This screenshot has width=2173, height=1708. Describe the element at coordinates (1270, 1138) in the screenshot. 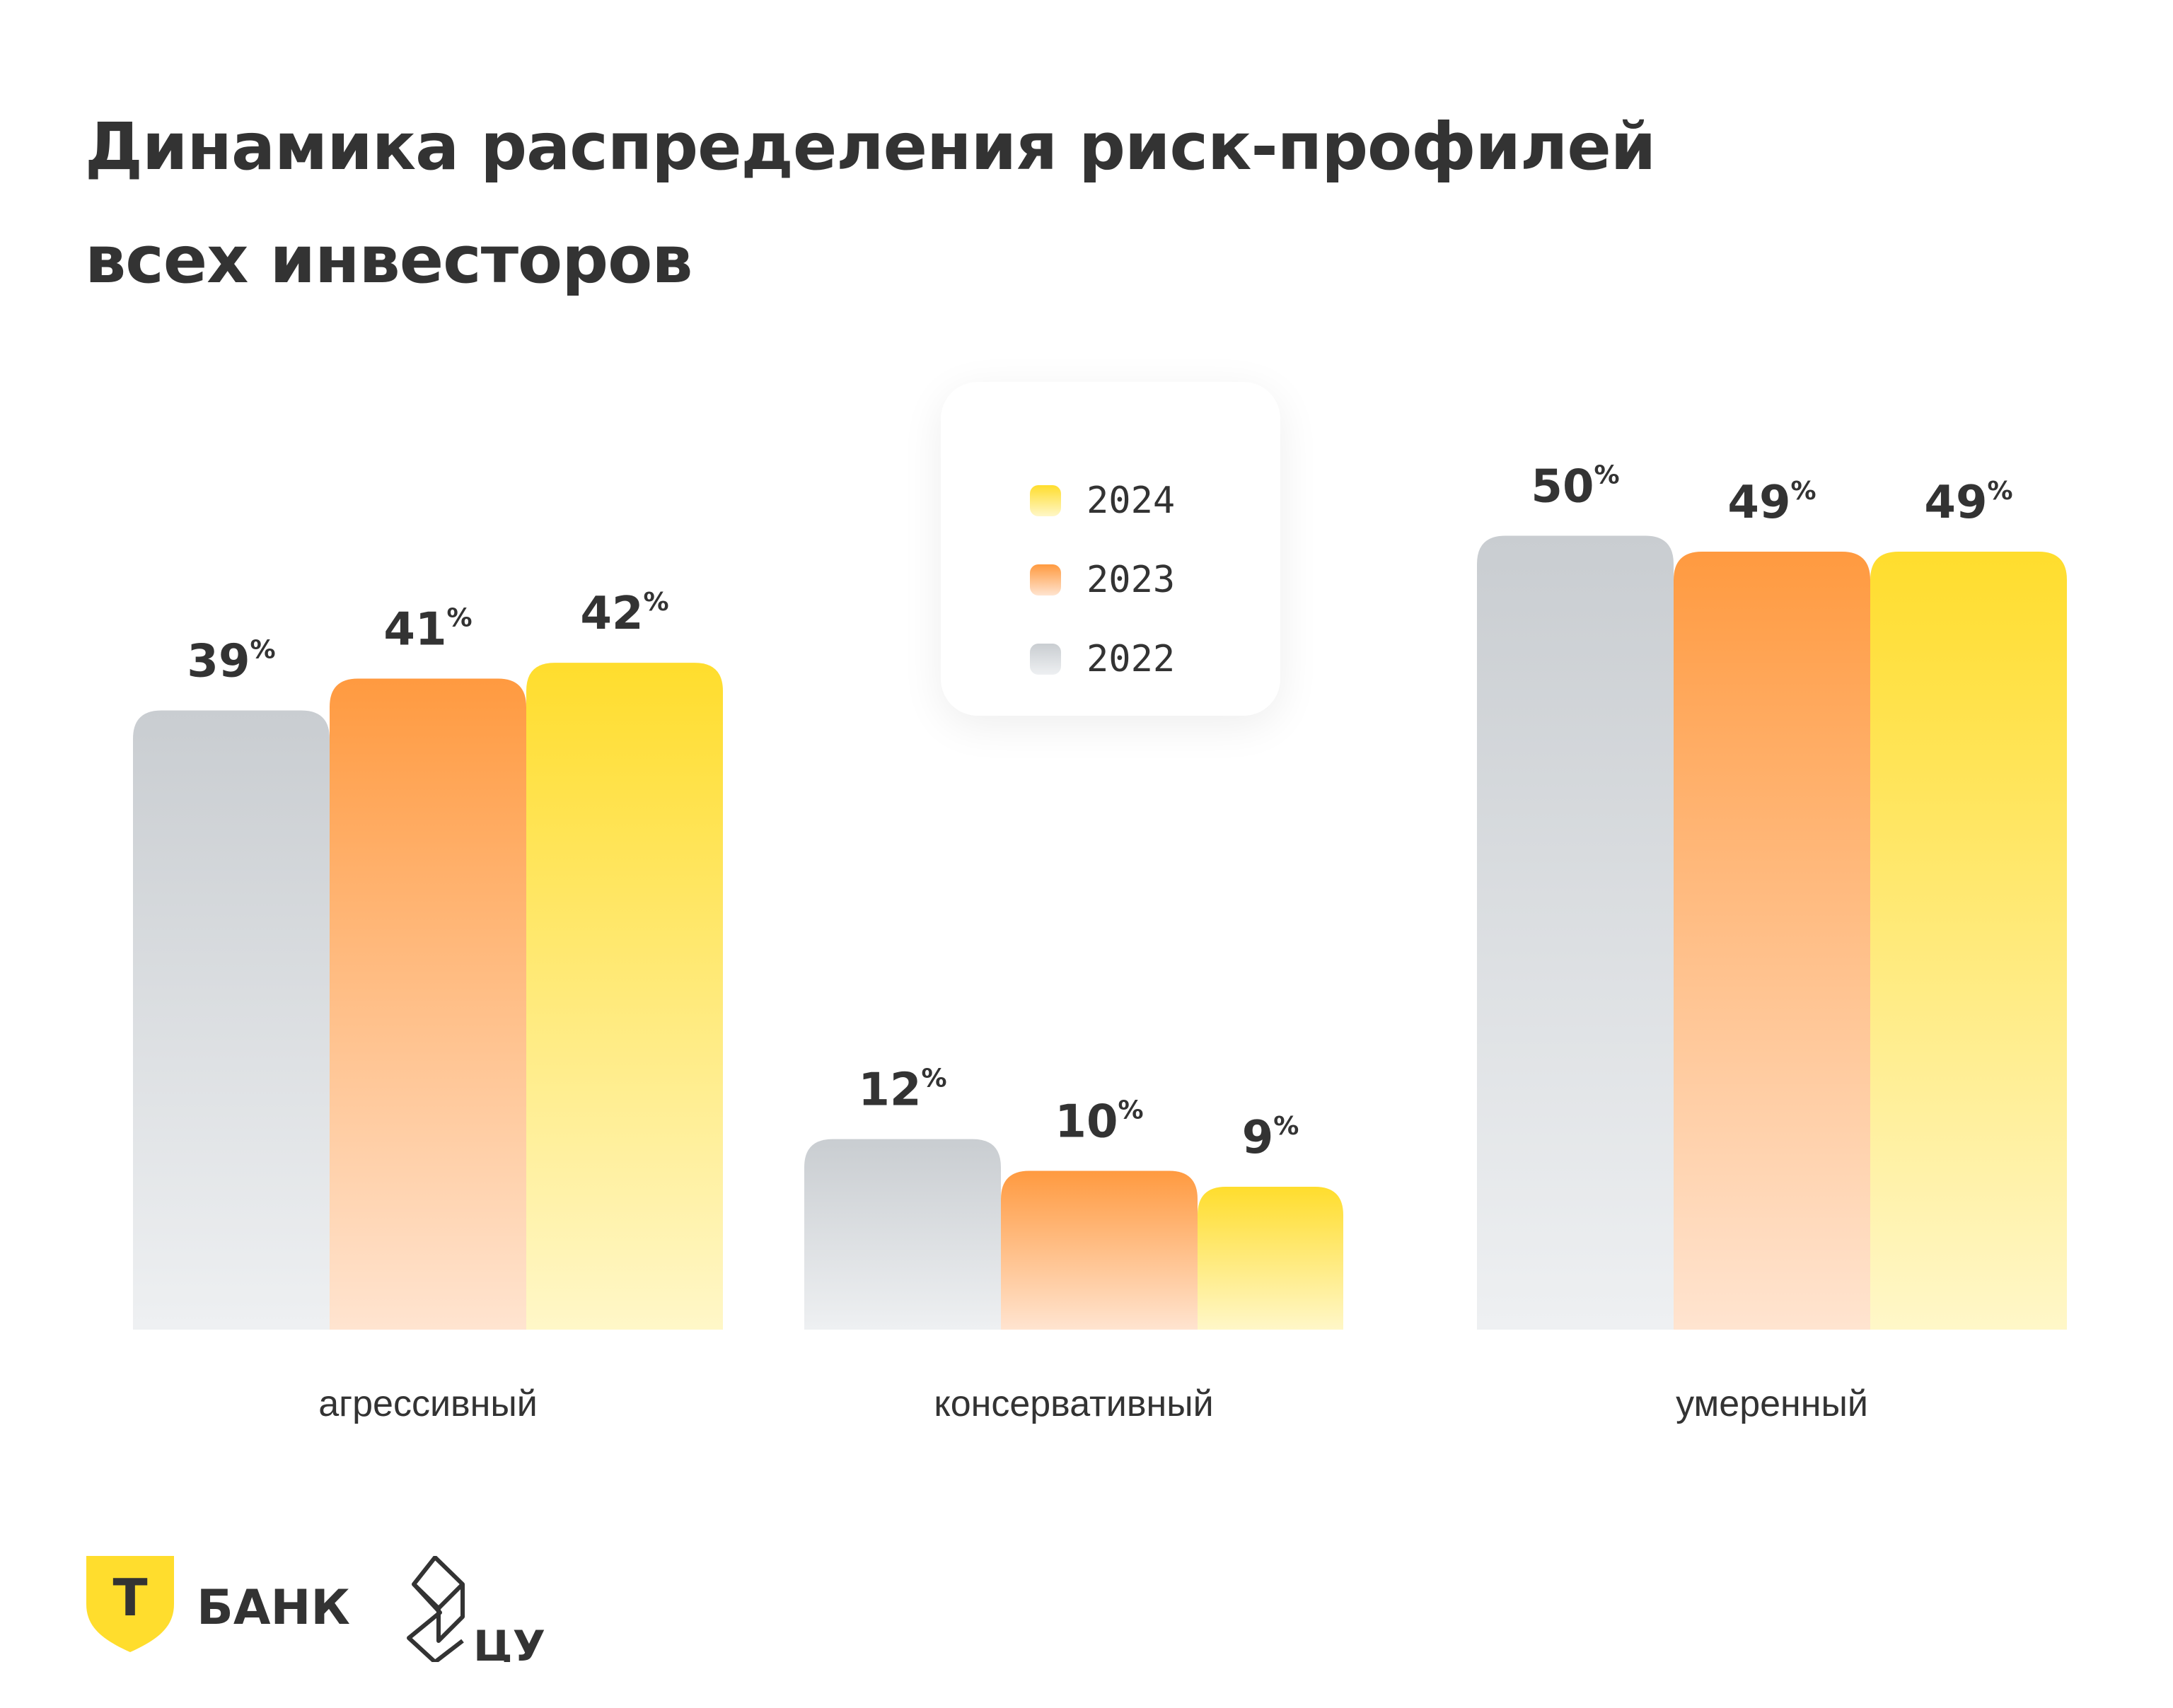

I see `value-label-консервативный-2024: 9%` at that location.